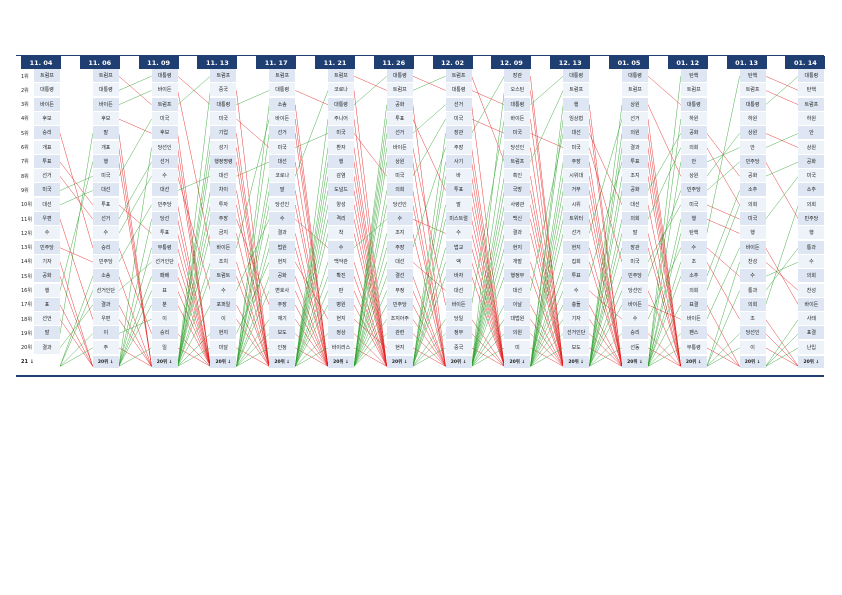 This screenshot has height=595, width=842. What do you see at coordinates (399, 233) in the screenshot?
I see `keyword-cell: 조지` at bounding box center [399, 233].